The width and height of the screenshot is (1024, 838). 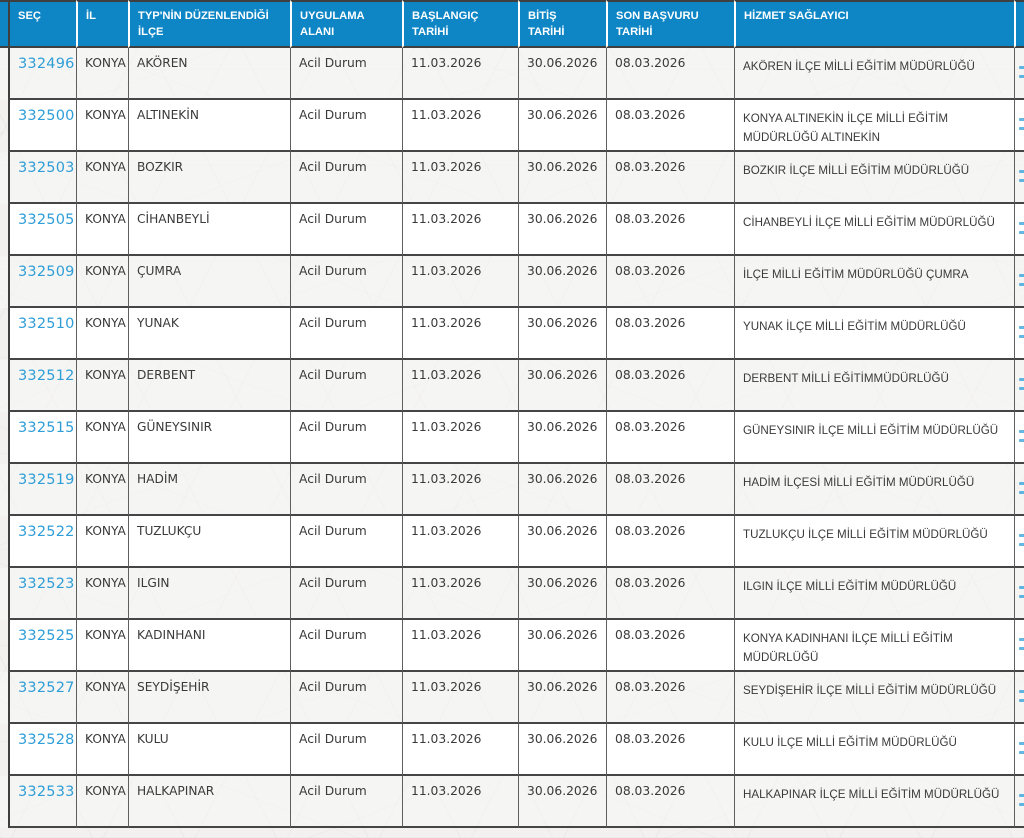 I want to click on cell-sec: 332503, so click(x=42, y=178).